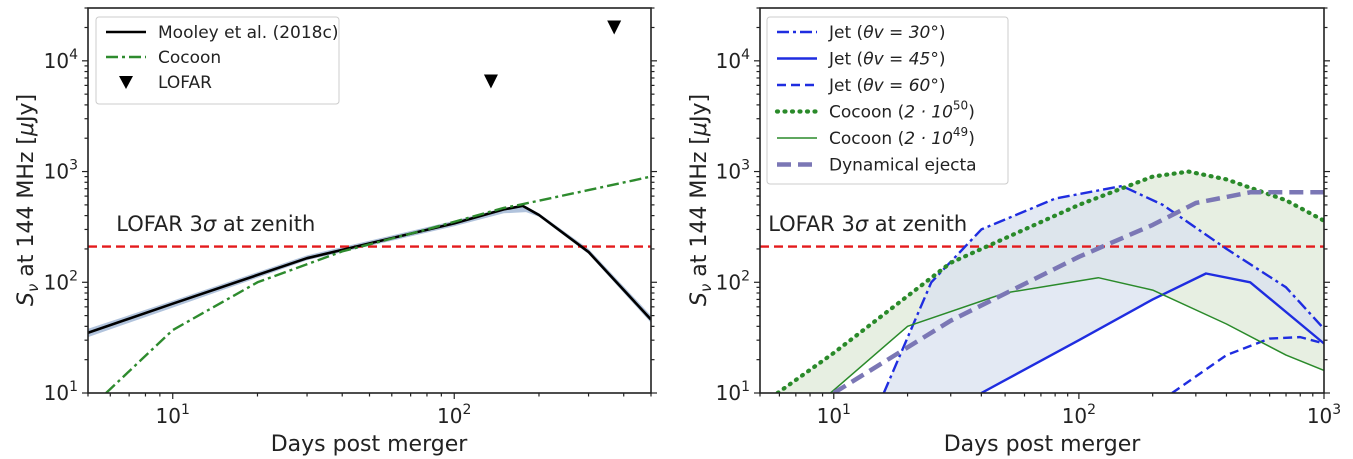 The height and width of the screenshot is (459, 1353). I want to click on x-tick-label: 10³, so click(1324, 415).